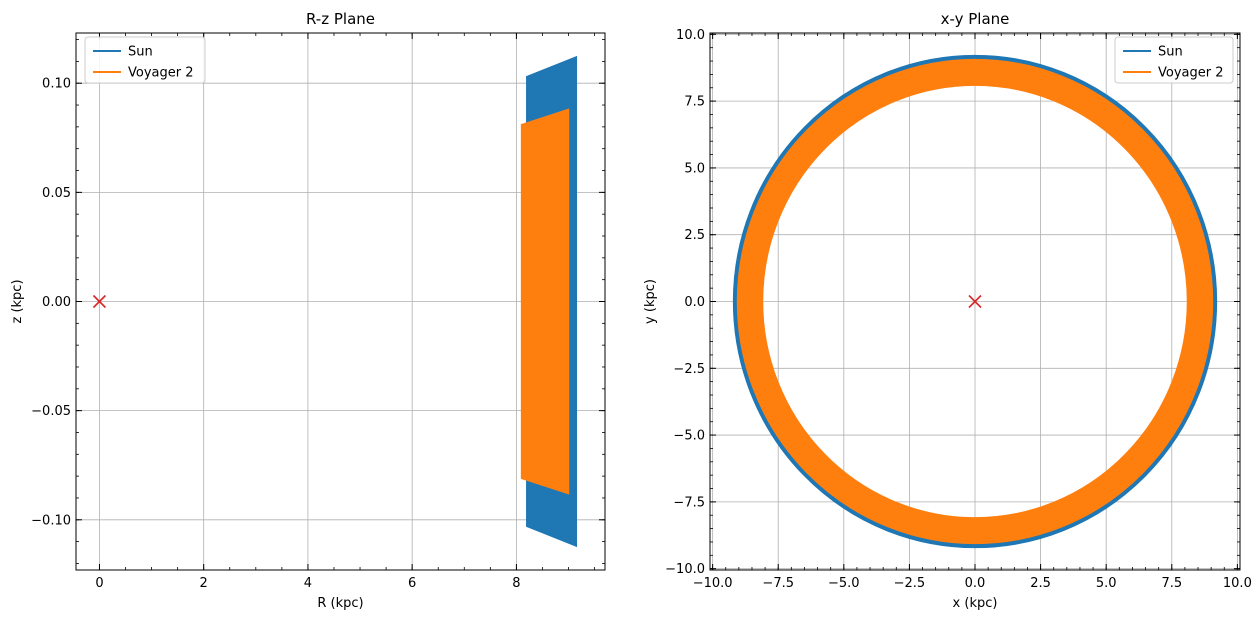 The height and width of the screenshot is (619, 1260). What do you see at coordinates (17, 301) in the screenshot?
I see `y-axis-label: z (kpc)` at bounding box center [17, 301].